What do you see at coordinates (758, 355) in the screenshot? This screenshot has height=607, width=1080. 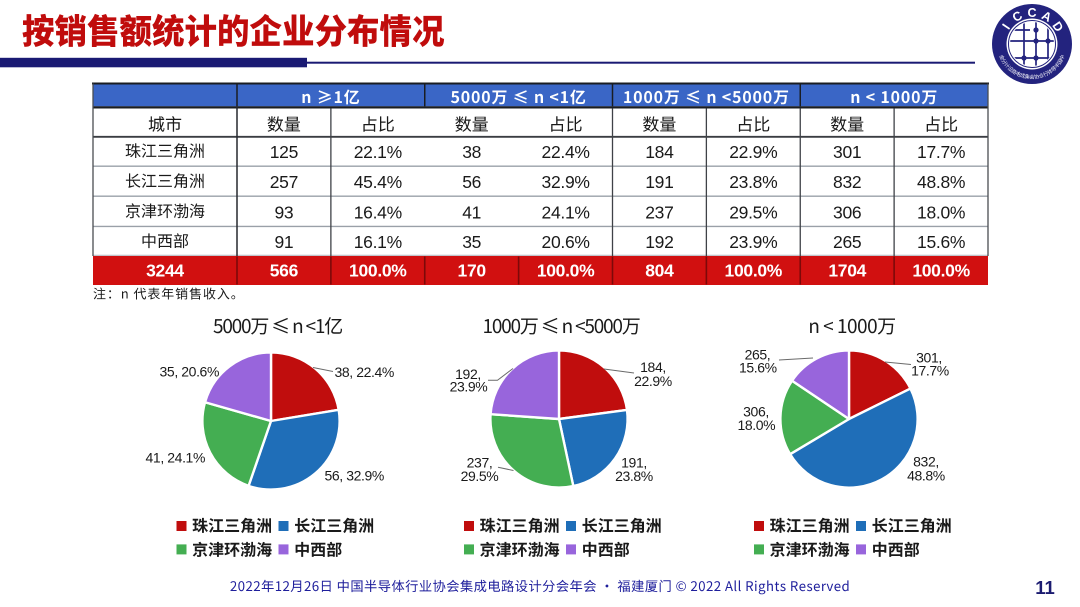 I see `svg-text: 265,` at bounding box center [758, 355].